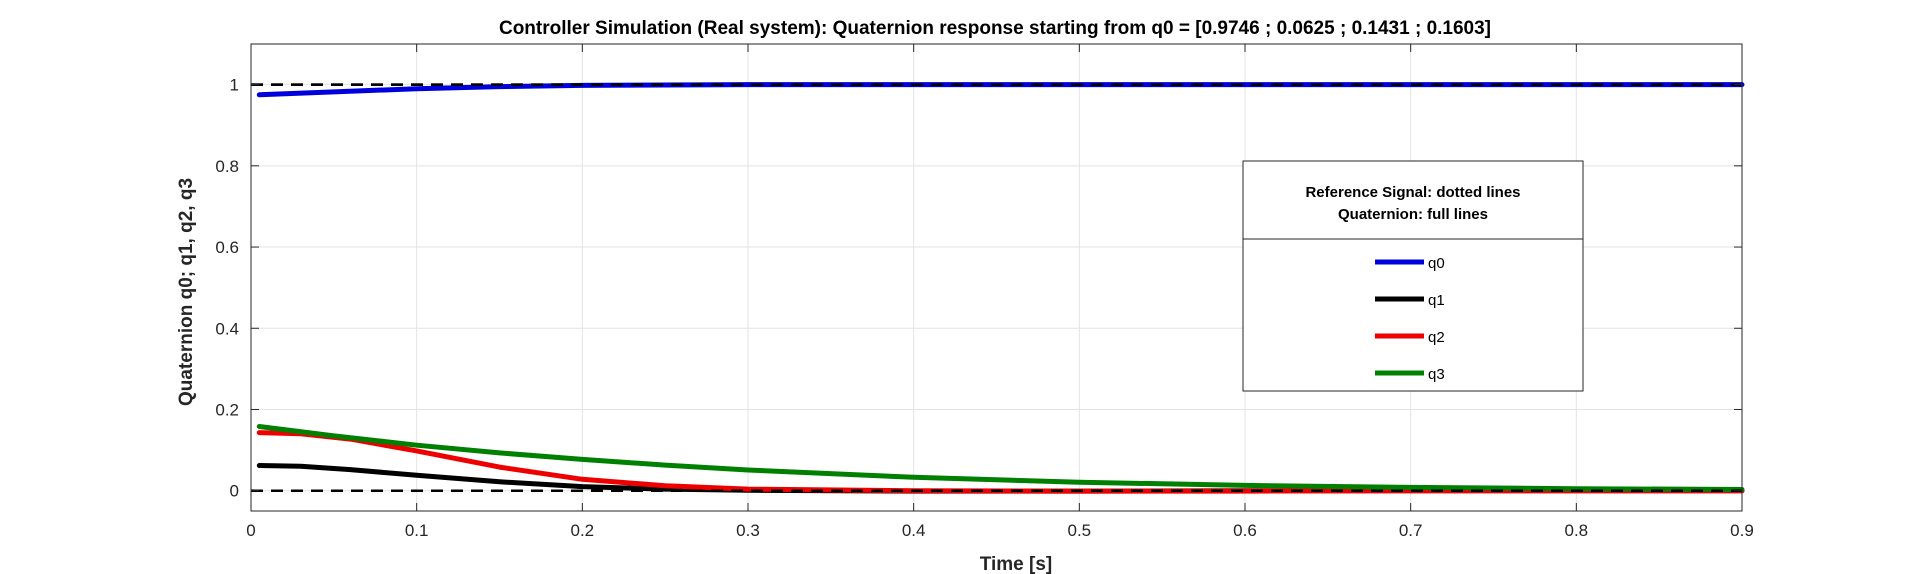 The image size is (1920, 574). What do you see at coordinates (227, 166) in the screenshot?
I see `y-tick-label: 0.8` at bounding box center [227, 166].